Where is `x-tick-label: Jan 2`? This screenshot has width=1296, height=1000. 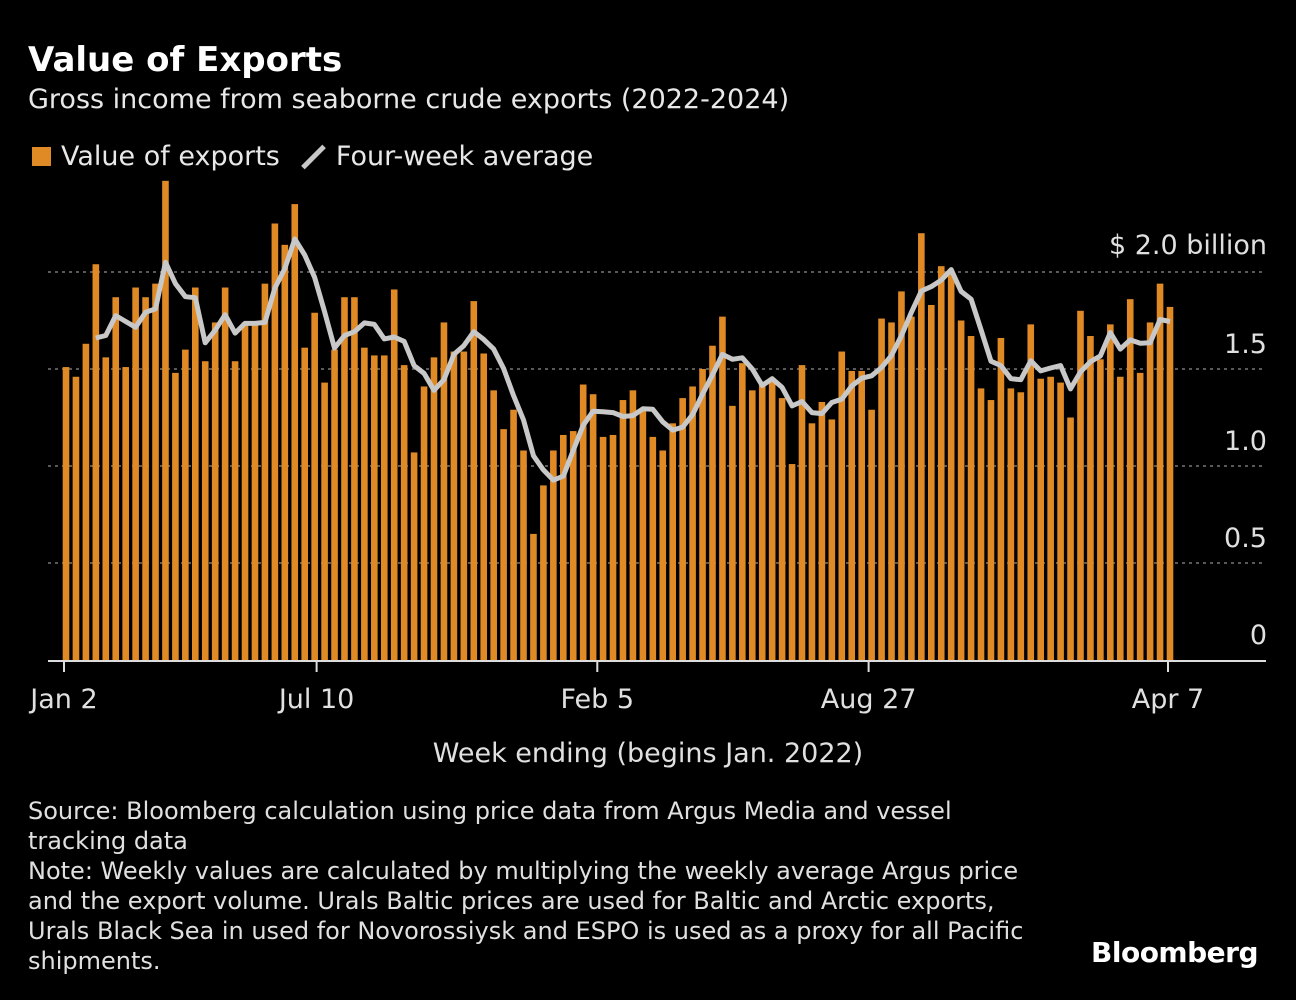
x-tick-label: Jan 2 is located at coordinates (62, 699).